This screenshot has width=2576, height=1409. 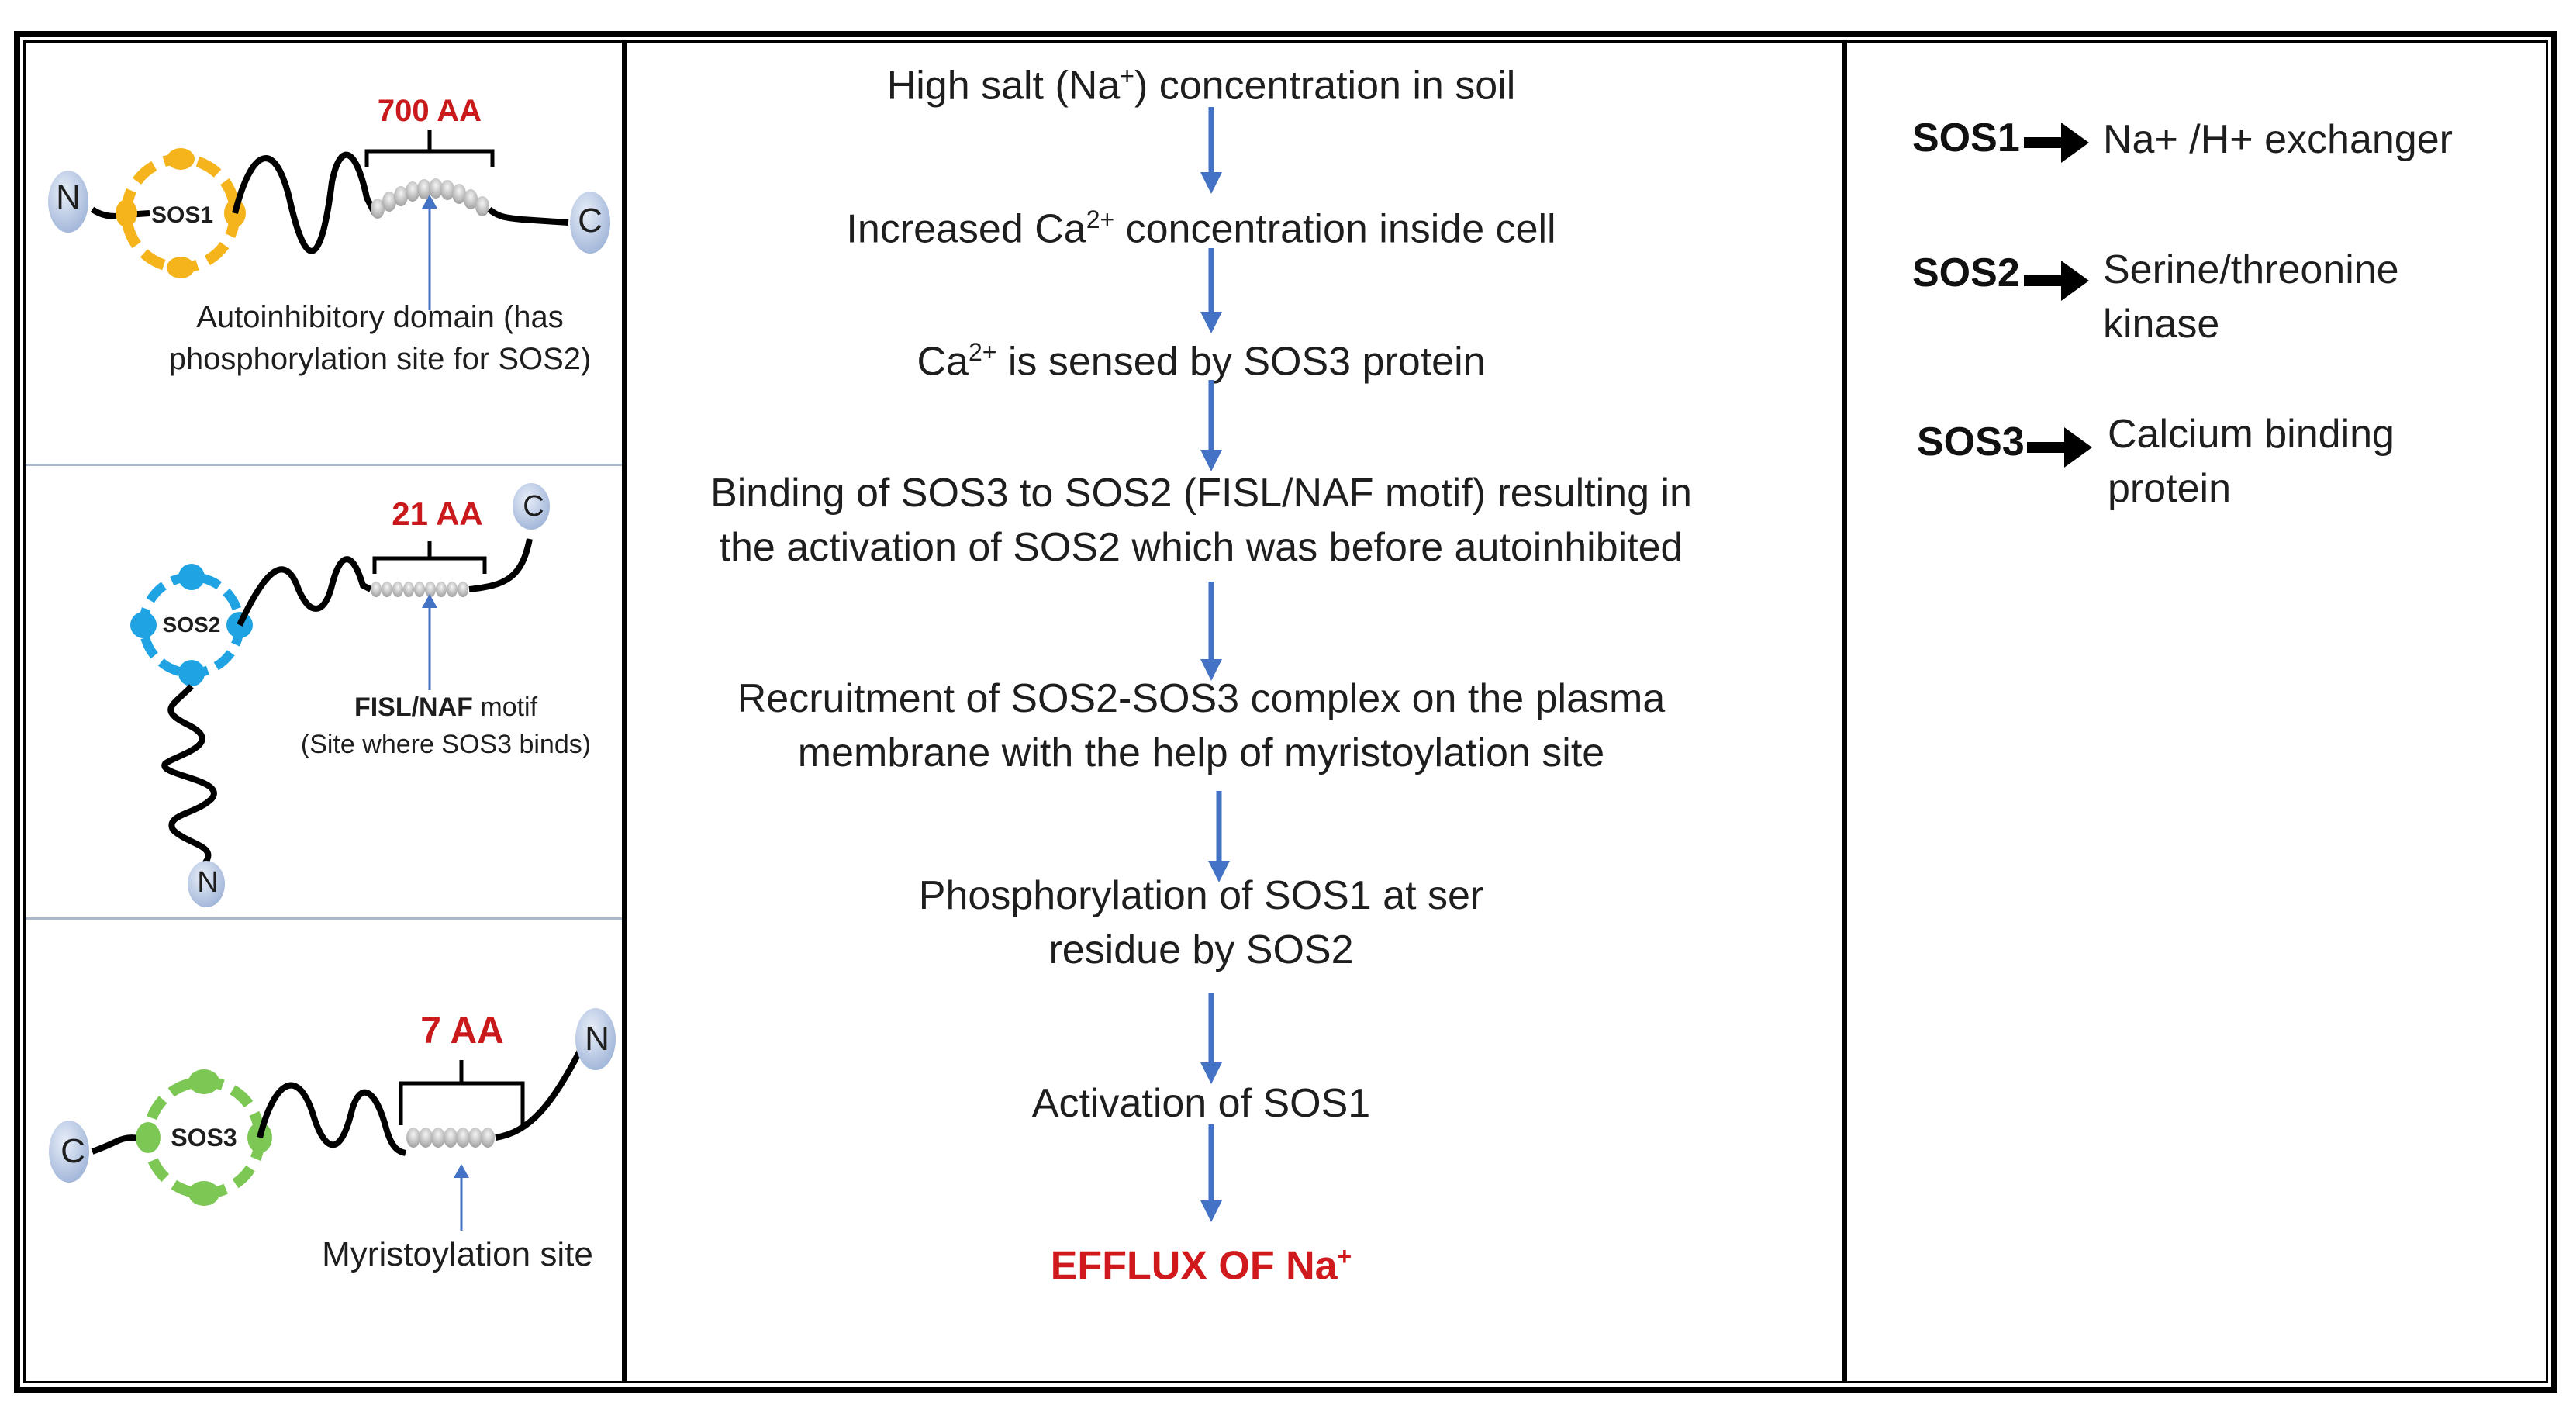 What do you see at coordinates (192, 625) in the screenshot?
I see `sos2-domain-label: SOS2` at bounding box center [192, 625].